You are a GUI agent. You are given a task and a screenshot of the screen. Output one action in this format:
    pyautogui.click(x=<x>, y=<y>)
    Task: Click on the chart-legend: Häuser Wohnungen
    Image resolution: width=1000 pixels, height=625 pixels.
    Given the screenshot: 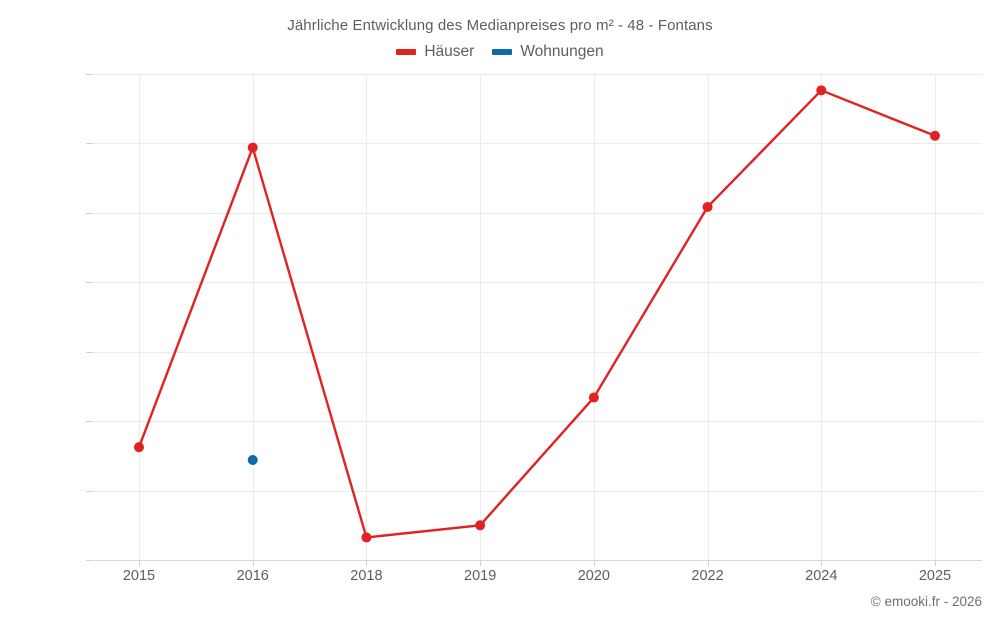 What is the action you would take?
    pyautogui.click(x=500, y=52)
    